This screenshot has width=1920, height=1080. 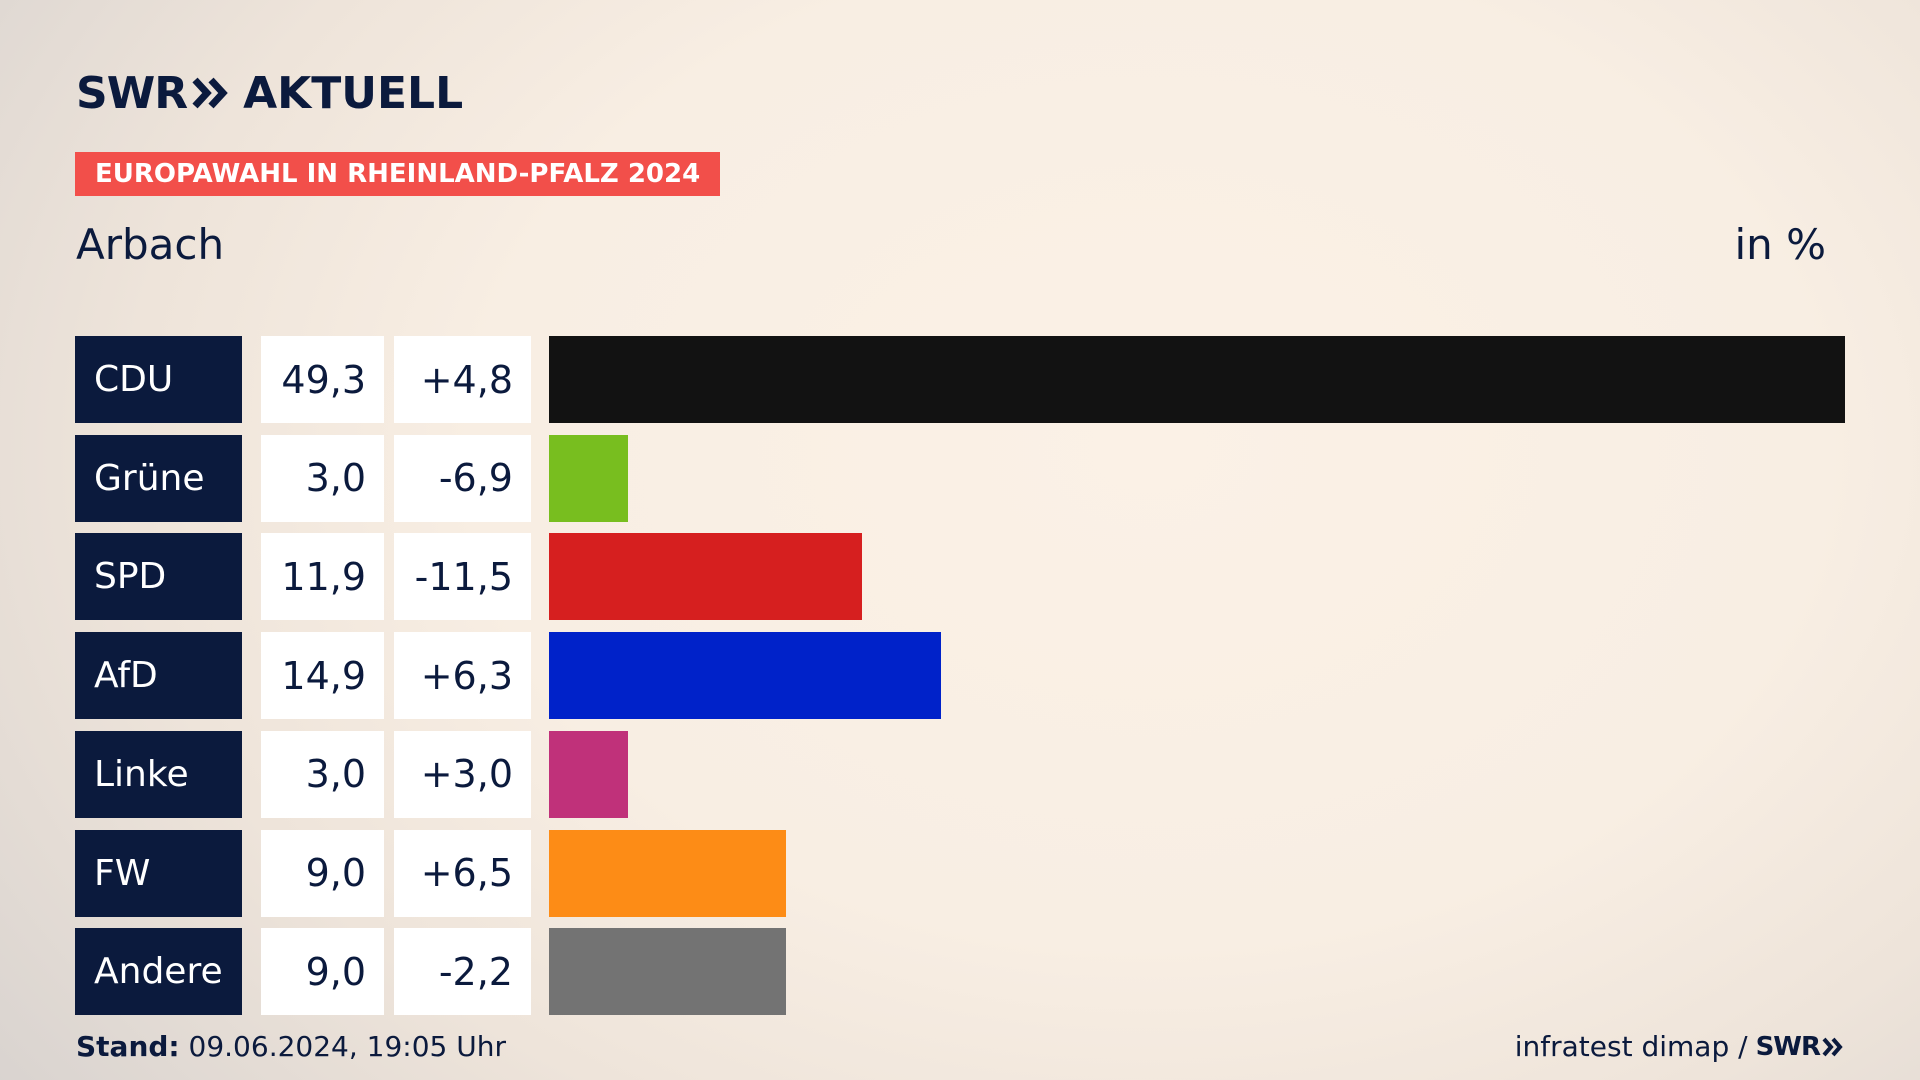 I want to click on party-name: AfD, so click(x=158, y=676).